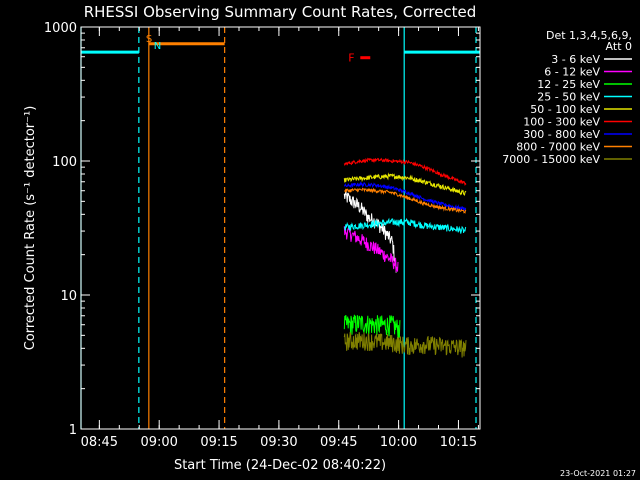  What do you see at coordinates (158, 442) in the screenshot?
I see `x-tick-label: 09:00` at bounding box center [158, 442].